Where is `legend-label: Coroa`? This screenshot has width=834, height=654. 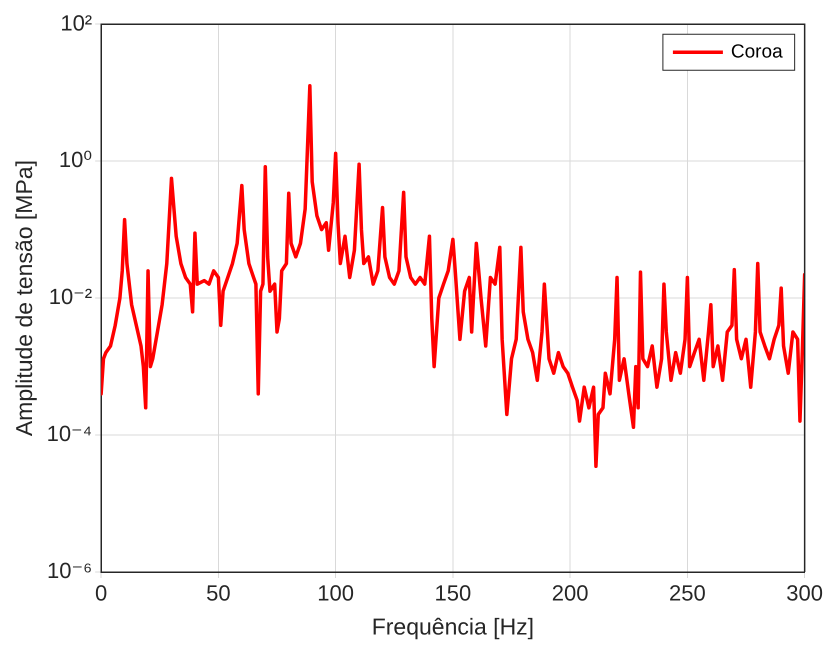 legend-label: Coroa is located at coordinates (757, 51).